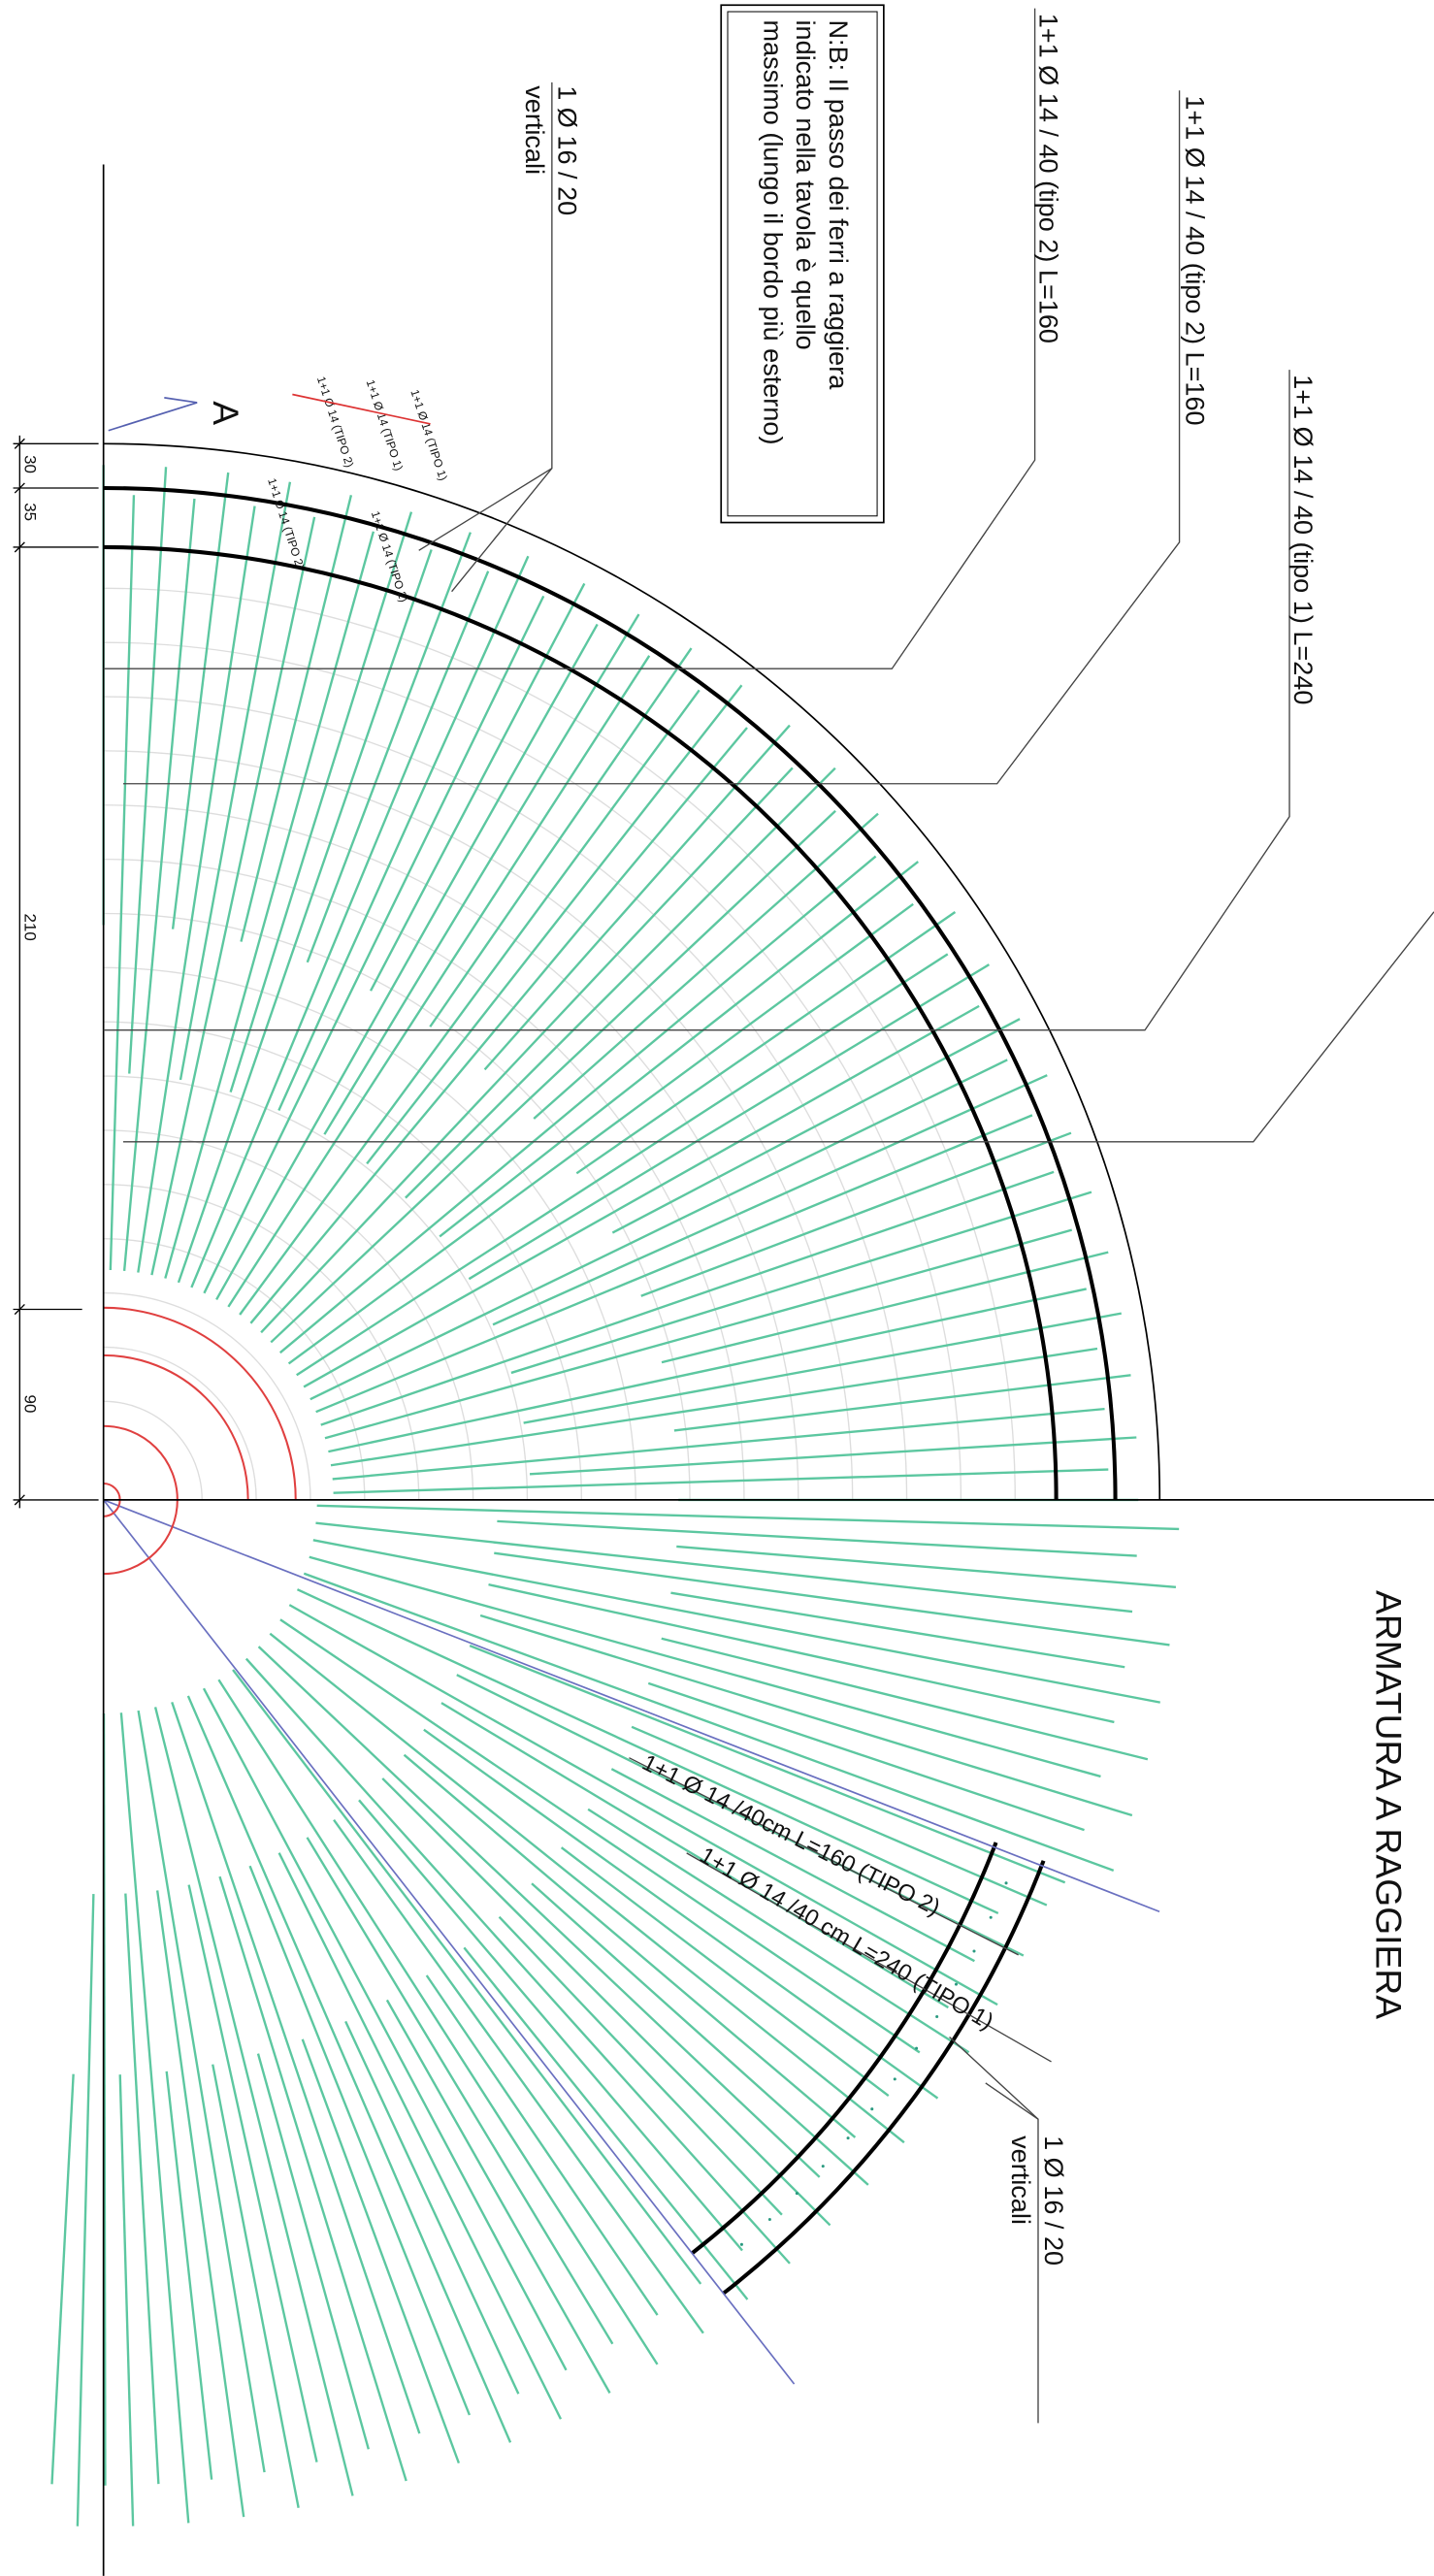 This screenshot has height=2576, width=1434. What do you see at coordinates (29, 464) in the screenshot?
I see `dimension-label: 30` at bounding box center [29, 464].